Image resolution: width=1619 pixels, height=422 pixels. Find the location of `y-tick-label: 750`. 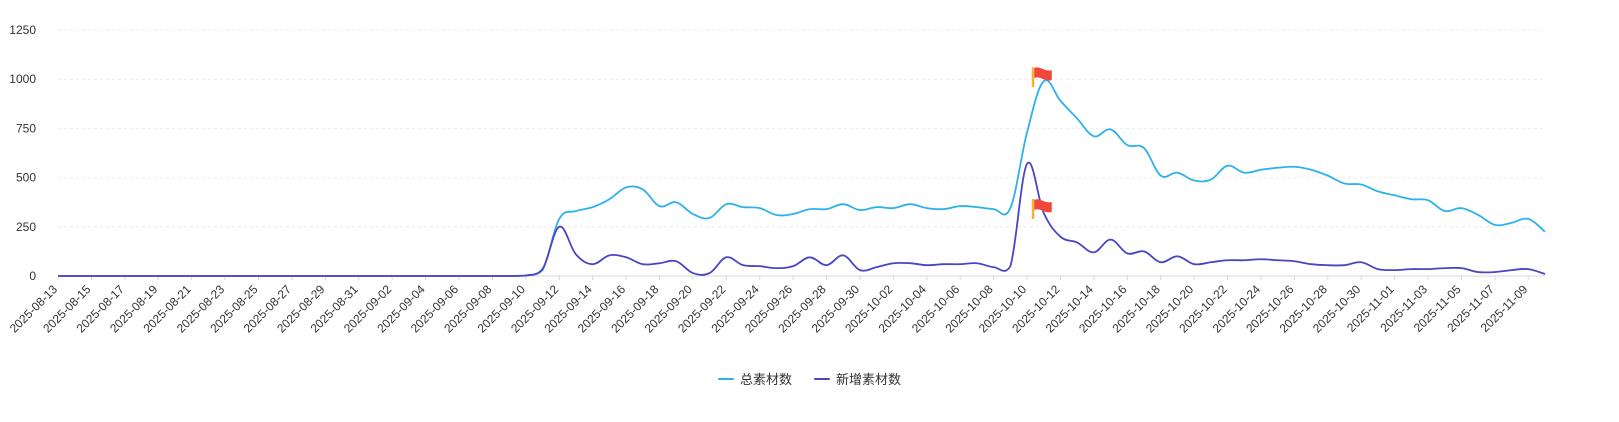

y-tick-label: 750 is located at coordinates (26, 128).